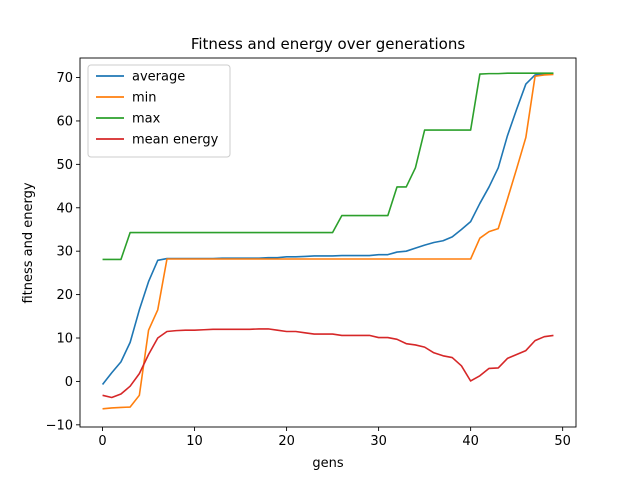 This screenshot has width=640, height=480. I want to click on y-tick-label: 30, so click(64, 252).